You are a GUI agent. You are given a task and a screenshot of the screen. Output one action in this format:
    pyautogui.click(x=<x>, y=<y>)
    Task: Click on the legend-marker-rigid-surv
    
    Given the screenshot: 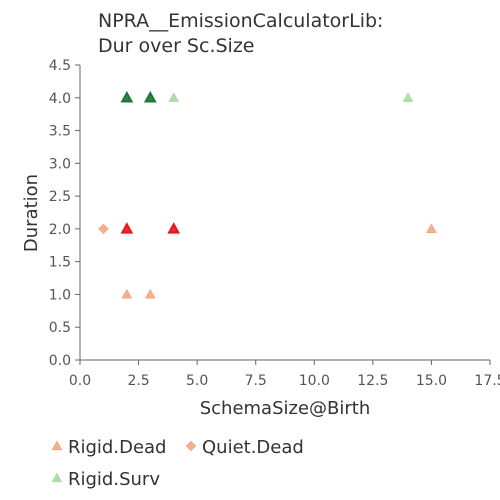 What is the action you would take?
    pyautogui.click(x=57, y=477)
    